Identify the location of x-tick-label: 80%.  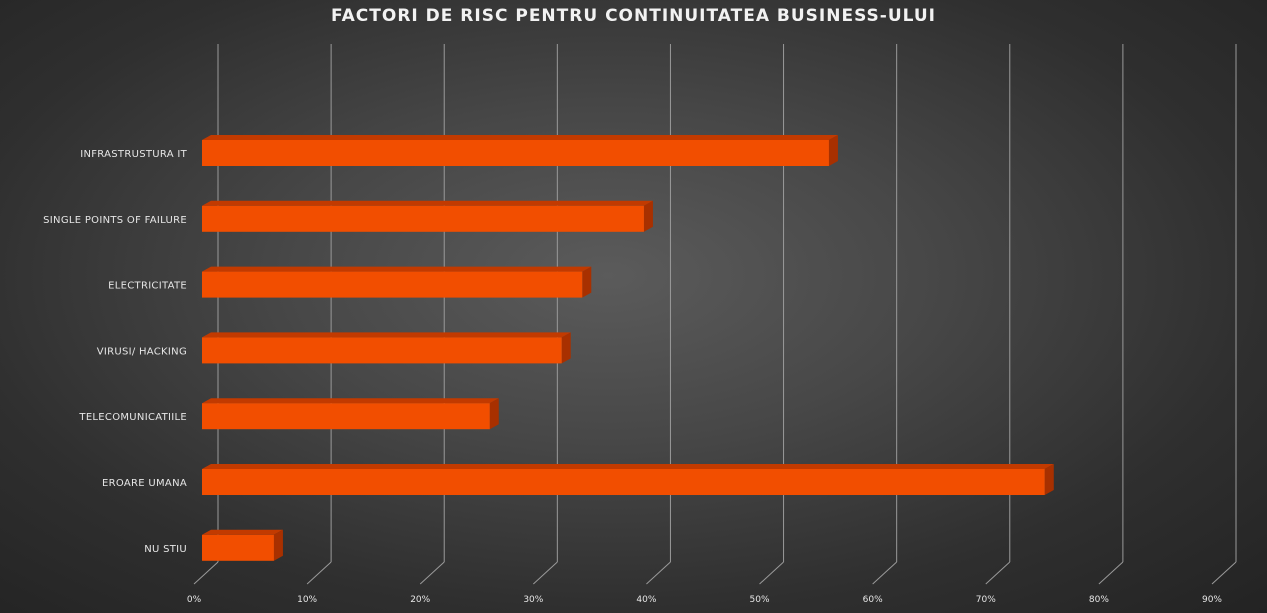
(1099, 600).